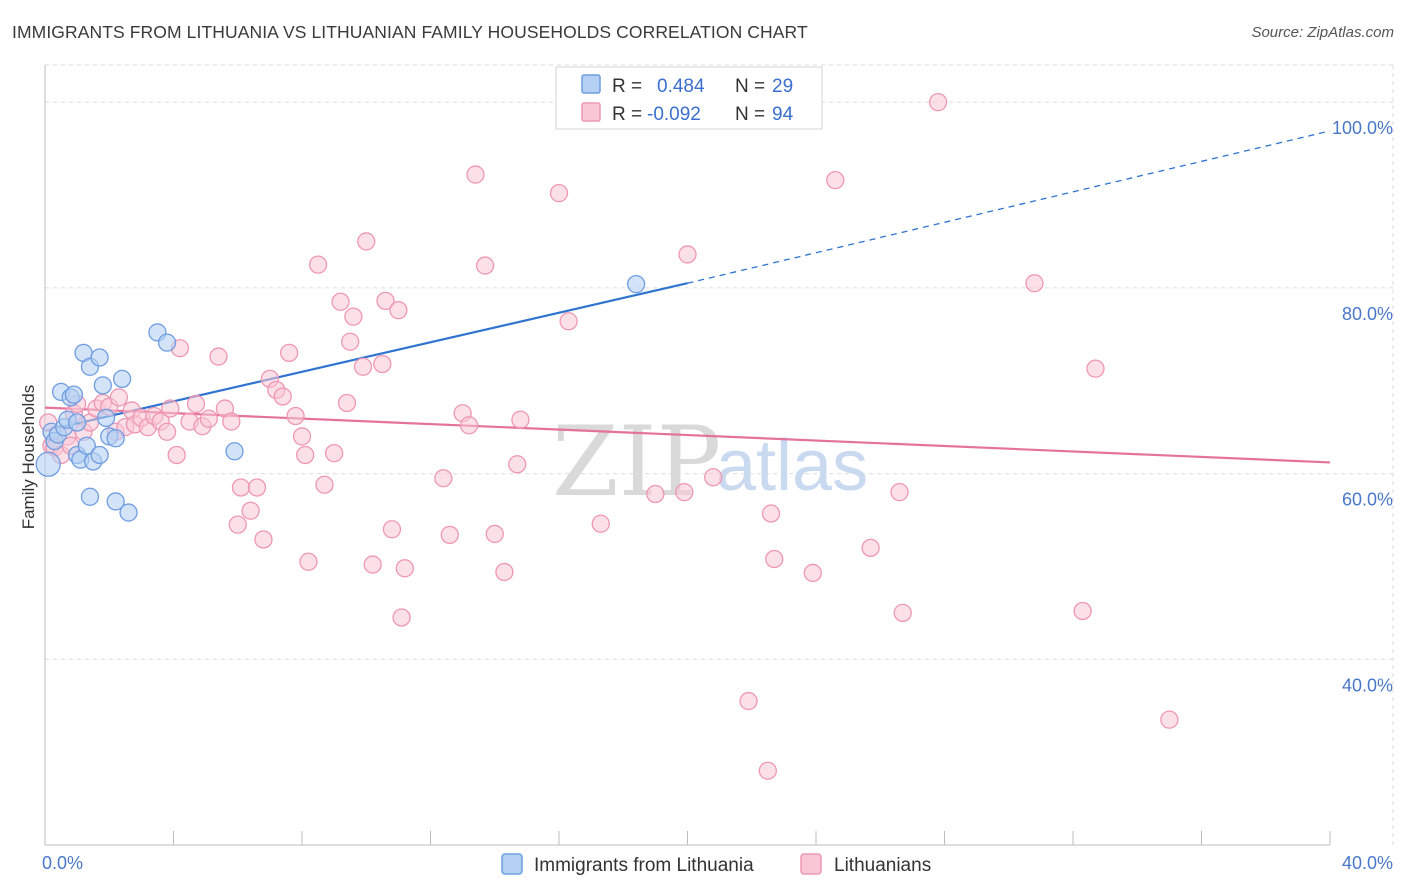 The image size is (1406, 892). I want to click on legend-n-value-1: 29, so click(782, 86).